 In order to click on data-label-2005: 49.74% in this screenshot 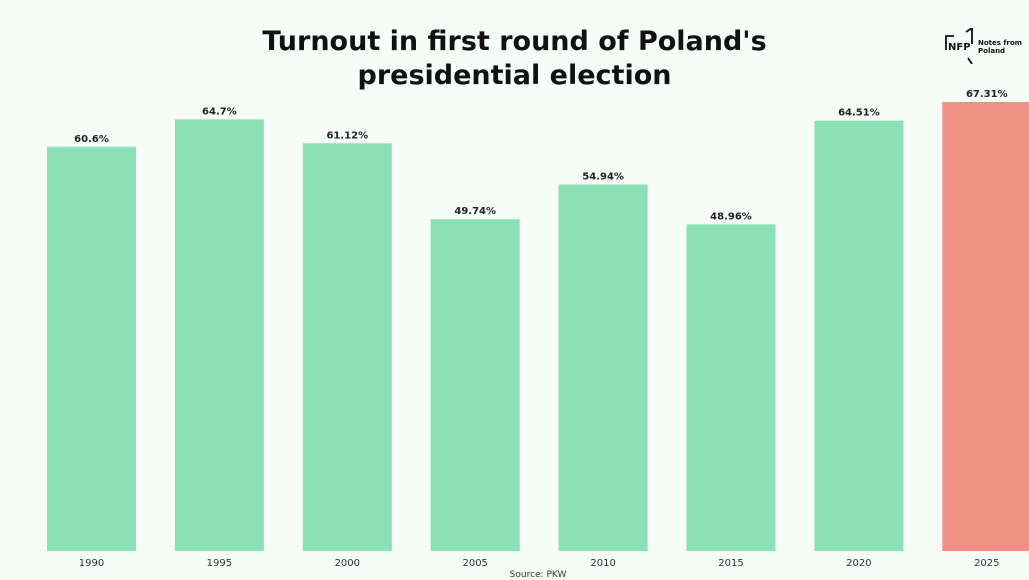, I will do `click(475, 211)`.